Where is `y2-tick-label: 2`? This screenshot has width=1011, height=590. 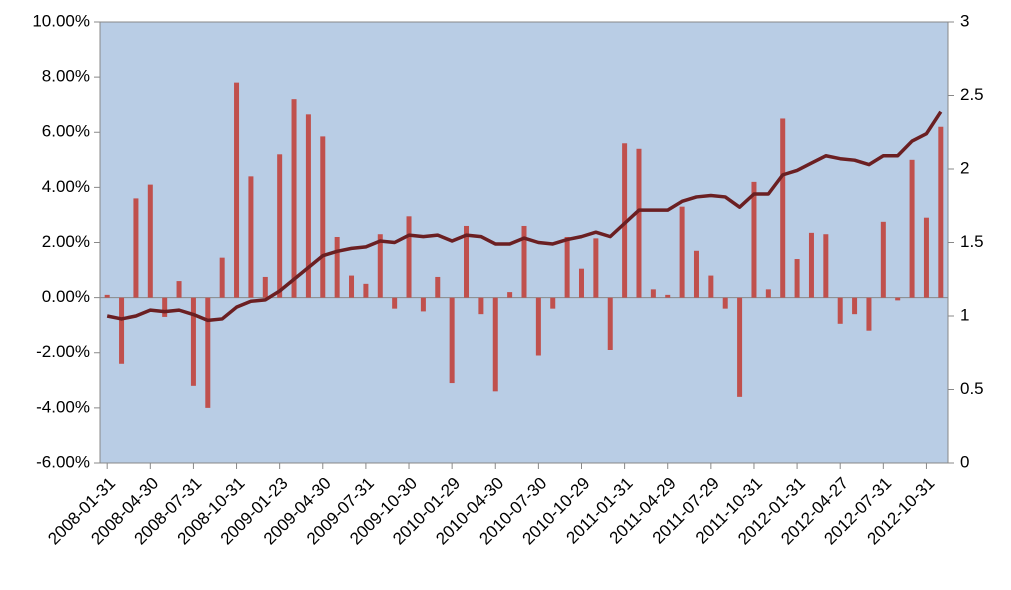
y2-tick-label: 2 is located at coordinates (964, 167).